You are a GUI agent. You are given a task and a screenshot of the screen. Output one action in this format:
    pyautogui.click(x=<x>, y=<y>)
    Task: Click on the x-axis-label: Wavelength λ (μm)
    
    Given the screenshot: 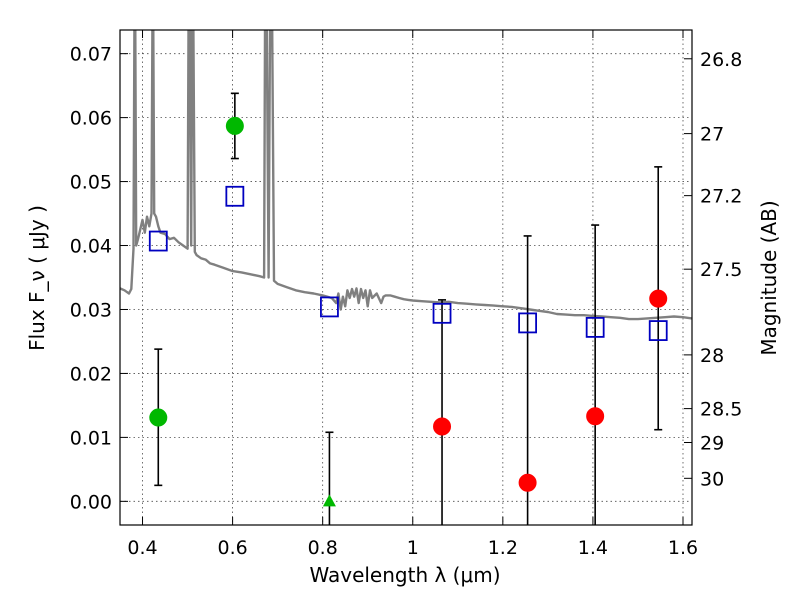 What is the action you would take?
    pyautogui.click(x=404, y=575)
    